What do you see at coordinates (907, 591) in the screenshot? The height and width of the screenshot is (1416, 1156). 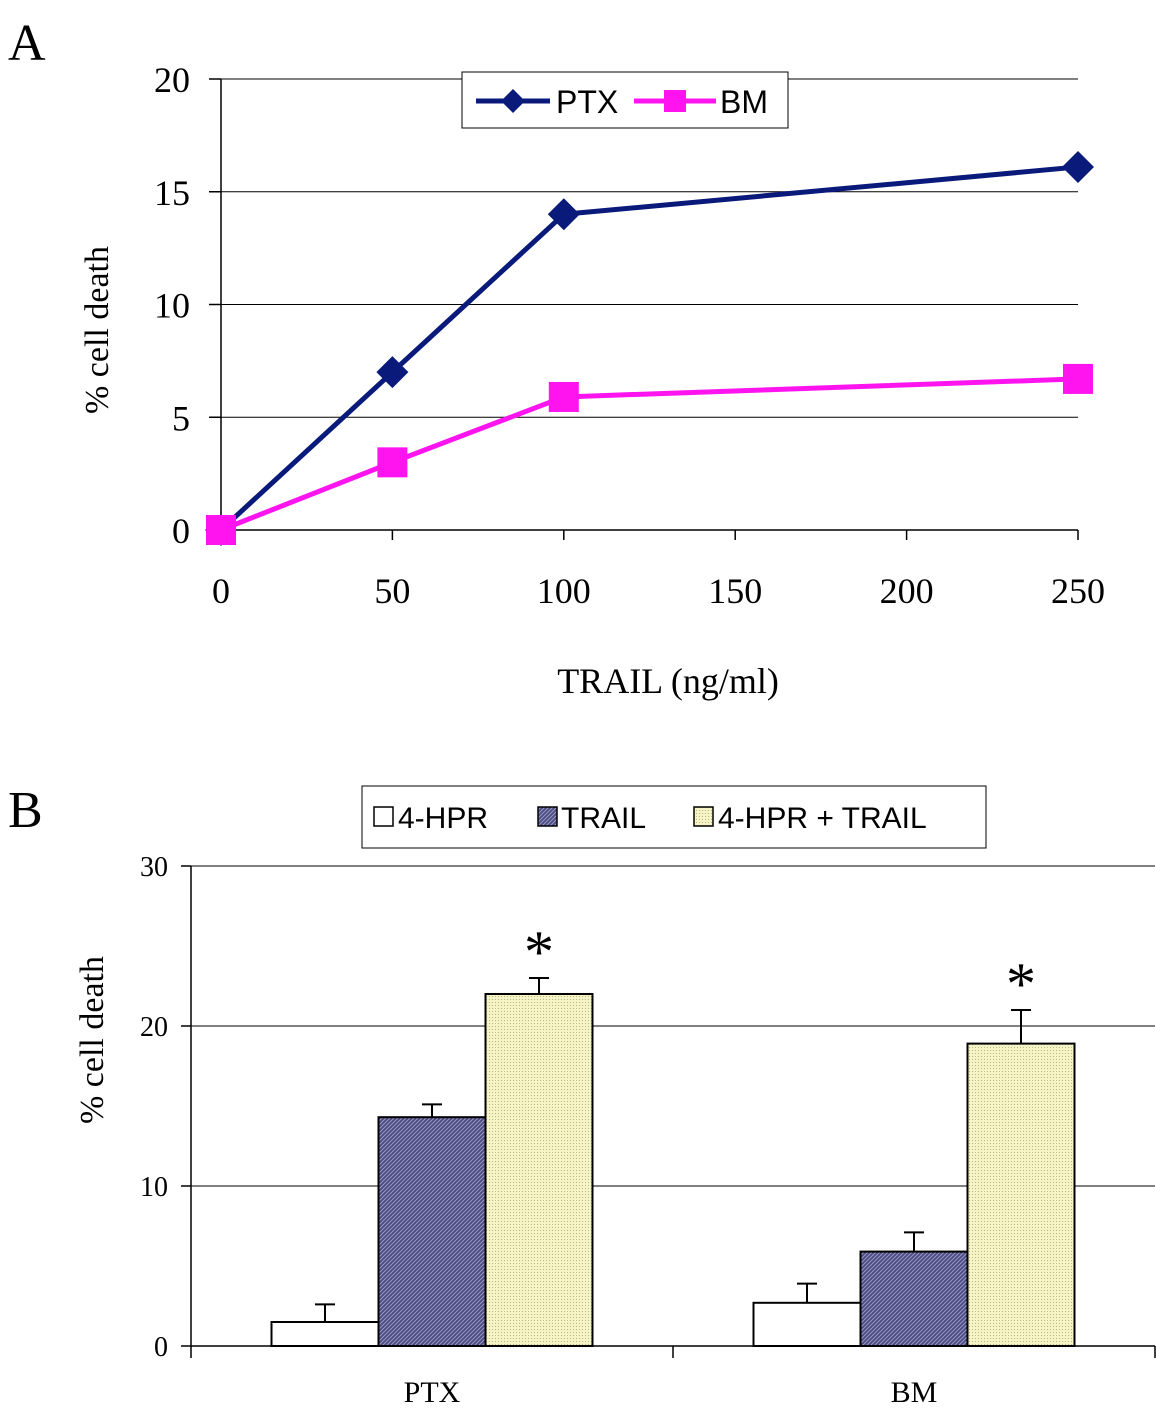 I see `panel-a-x-tick-label: 200` at bounding box center [907, 591].